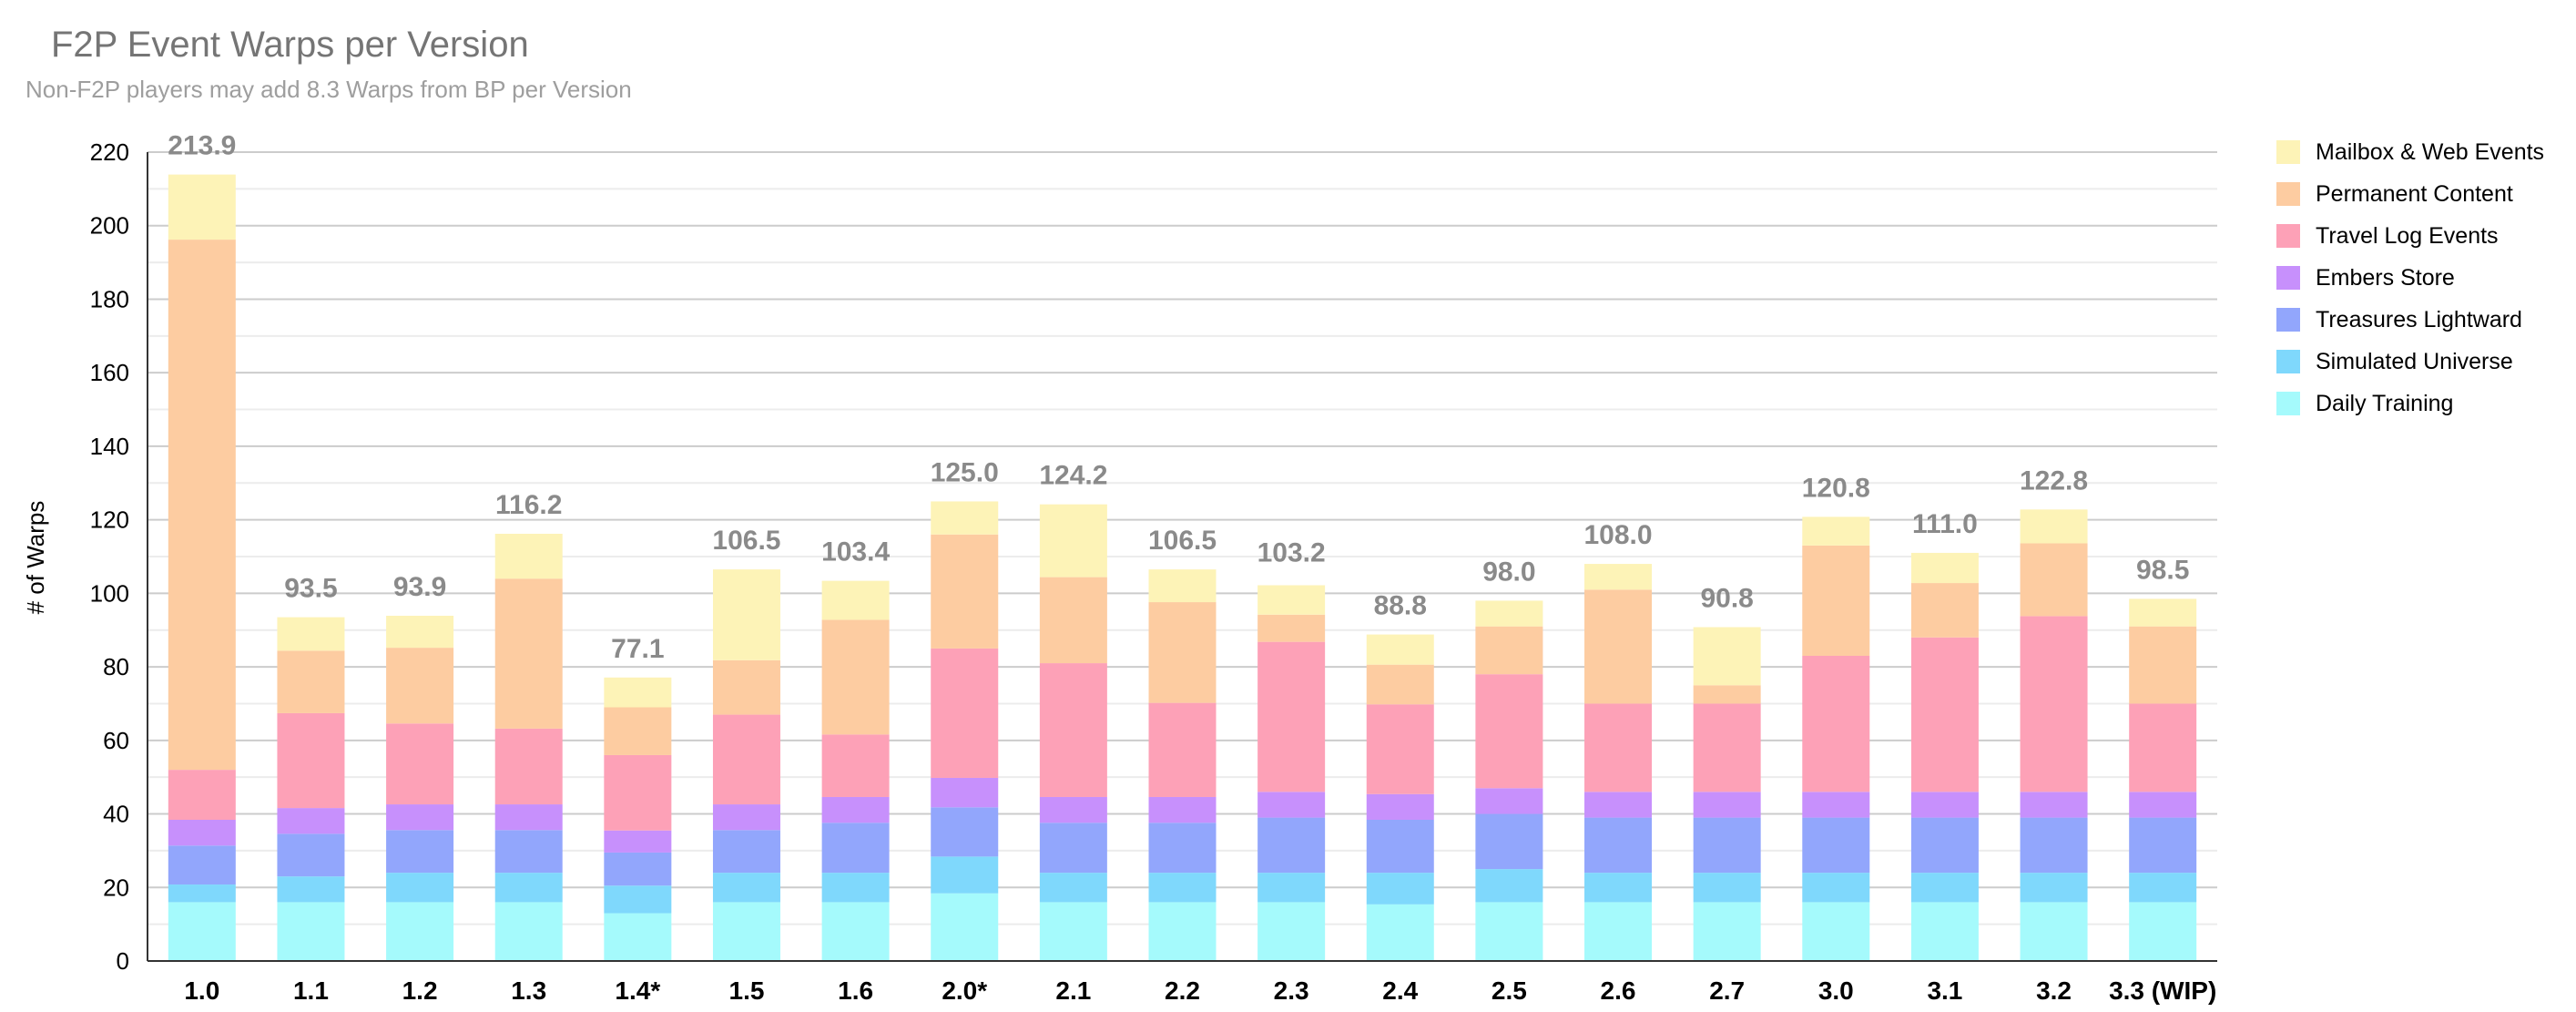  What do you see at coordinates (2414, 194) in the screenshot?
I see `legend-label: Permanent Content` at bounding box center [2414, 194].